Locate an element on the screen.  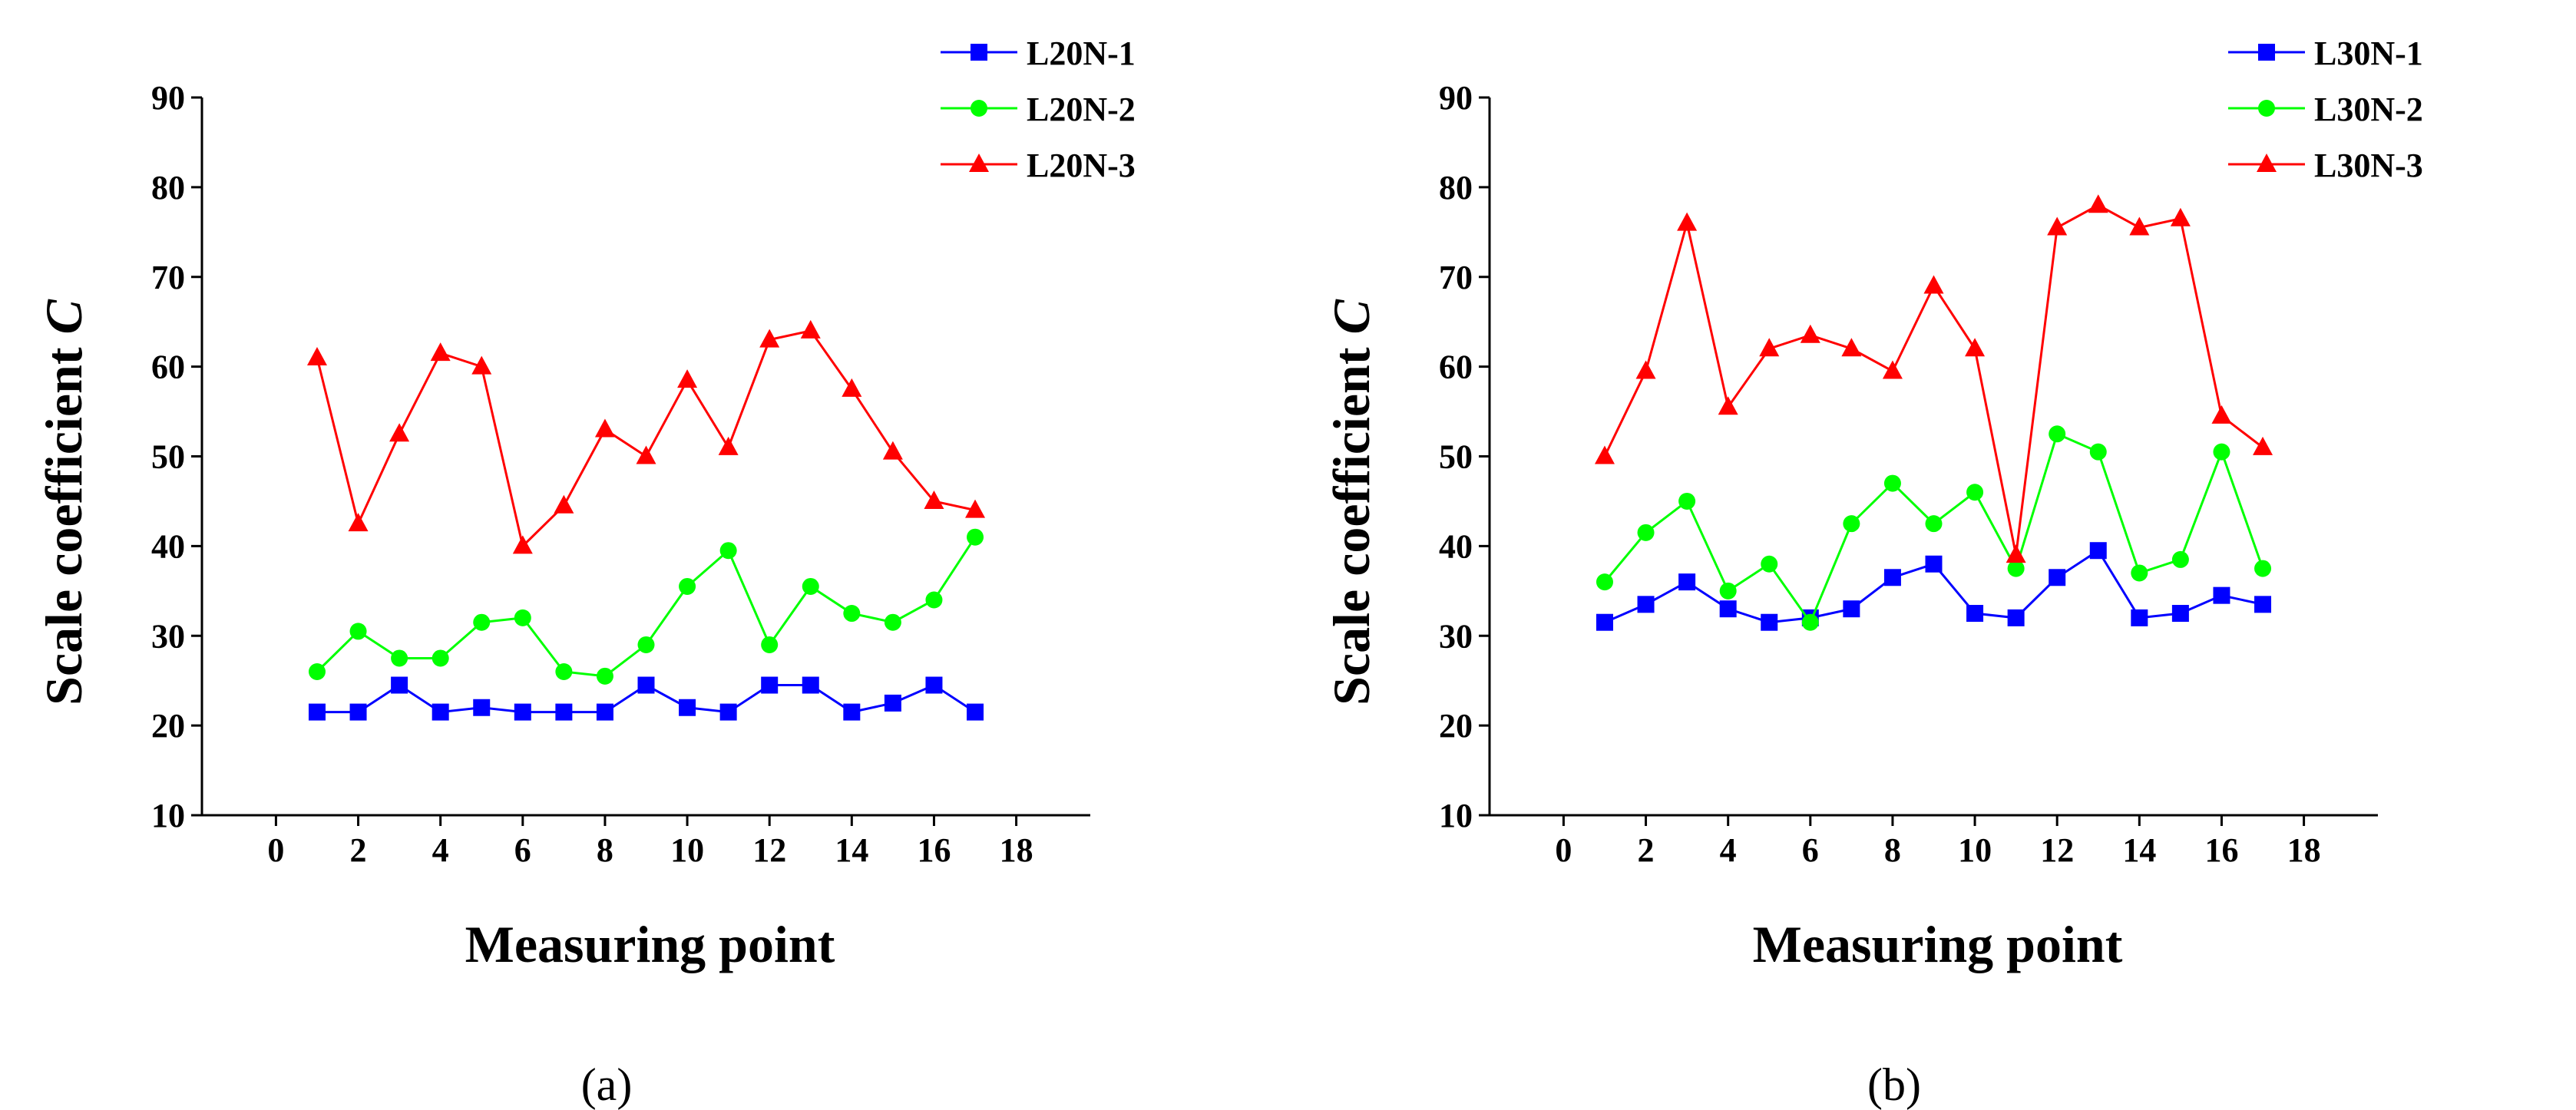
panel-caption: (b) is located at coordinates (1894, 1084).